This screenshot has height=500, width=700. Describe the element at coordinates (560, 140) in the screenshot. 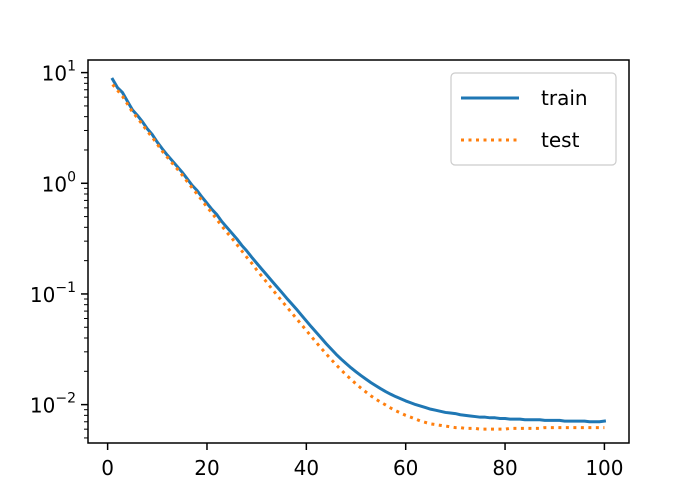

I see `legend-label-test: test` at that location.